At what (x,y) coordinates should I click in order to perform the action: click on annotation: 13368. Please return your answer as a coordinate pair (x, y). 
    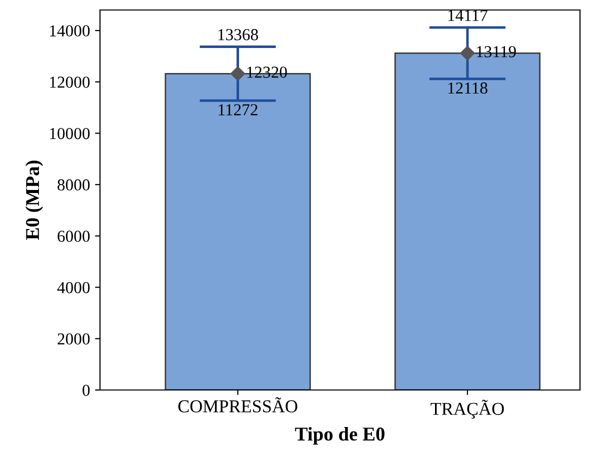
    Looking at the image, I should click on (238, 34).